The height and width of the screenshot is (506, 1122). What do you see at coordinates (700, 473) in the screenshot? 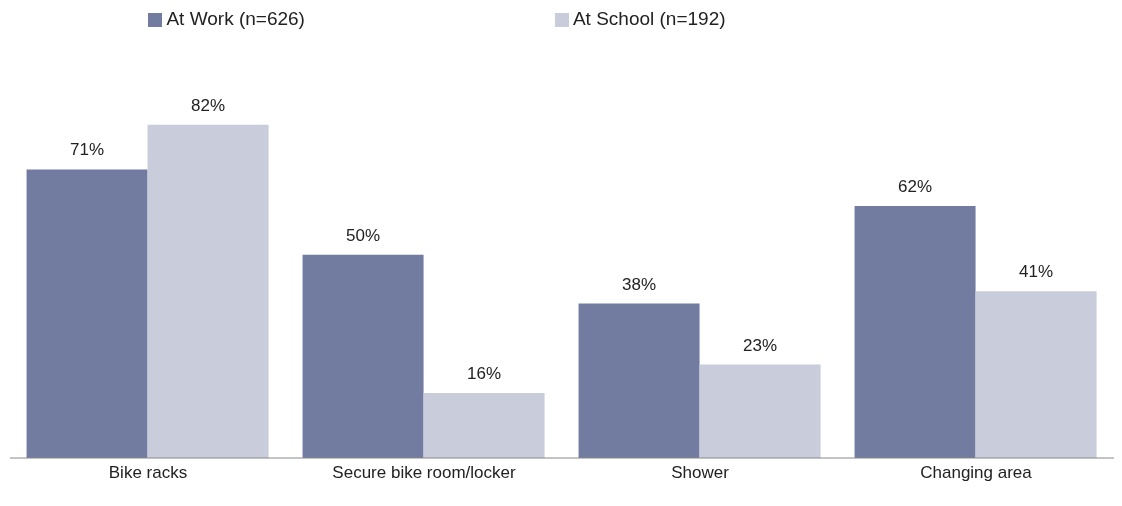
I see `x-tick-label: Shower` at bounding box center [700, 473].